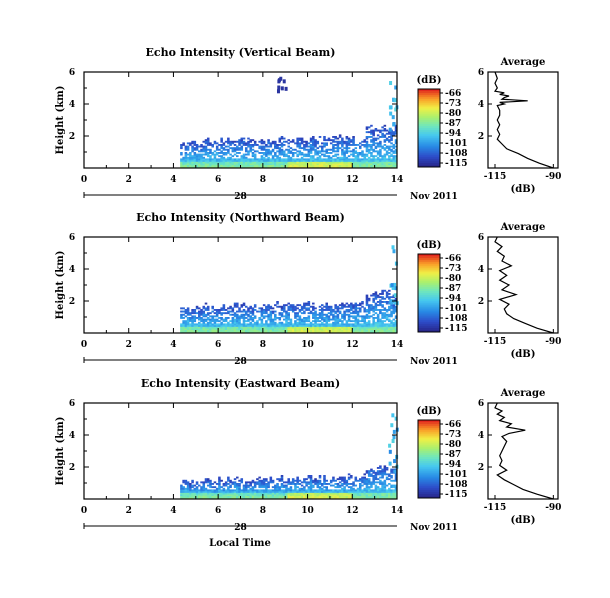 This screenshot has height=598, width=610. Describe the element at coordinates (523, 120) in the screenshot. I see `profile-frame` at that location.